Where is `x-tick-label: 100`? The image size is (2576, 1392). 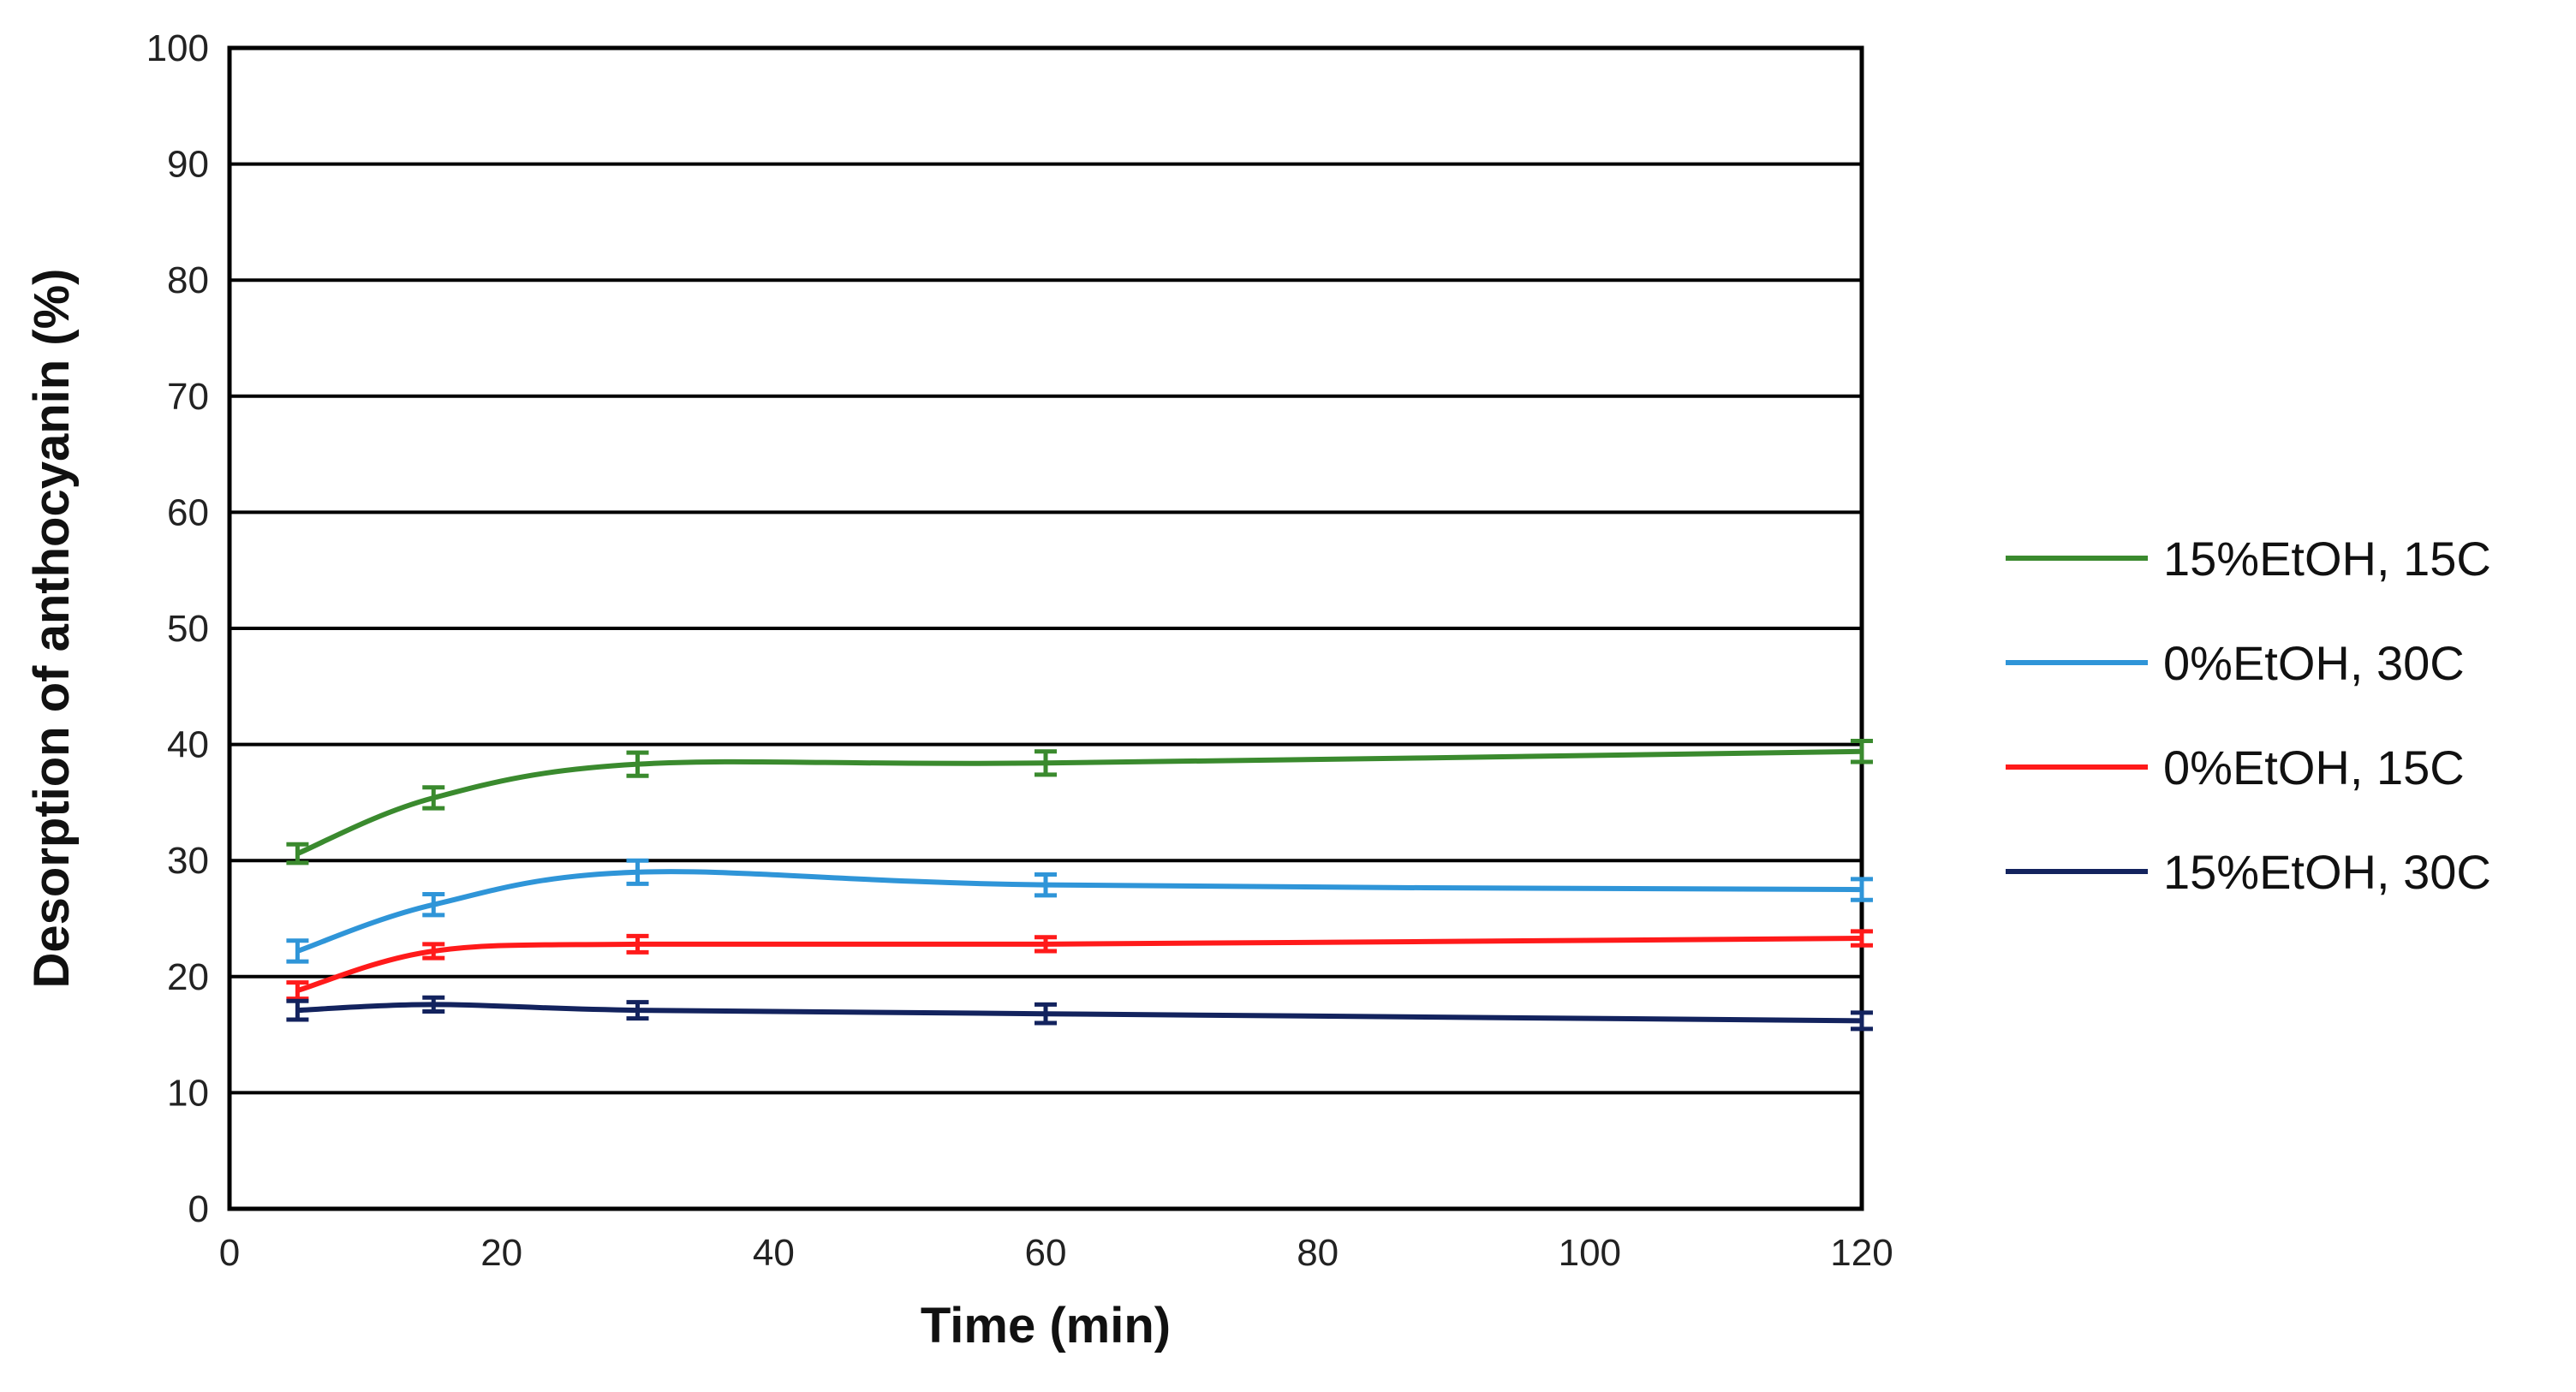 x-tick-label: 100 is located at coordinates (1590, 1253).